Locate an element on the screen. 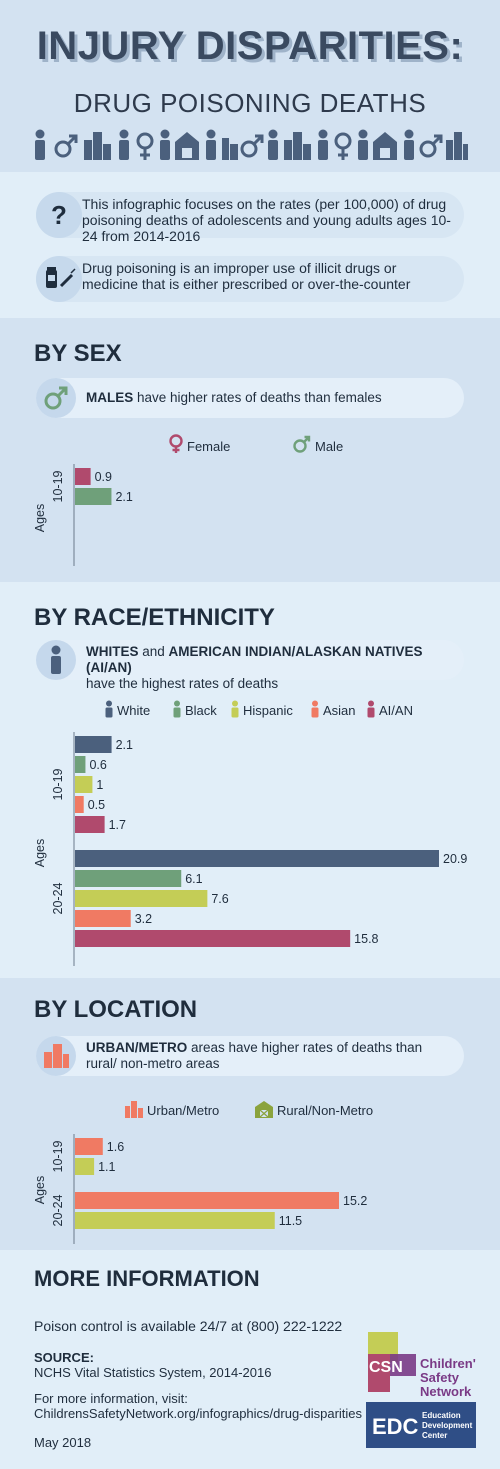 The width and height of the screenshot is (500, 1469). source-text: NCHS Vital Statistics System, 2014-2016 is located at coordinates (153, 1372).